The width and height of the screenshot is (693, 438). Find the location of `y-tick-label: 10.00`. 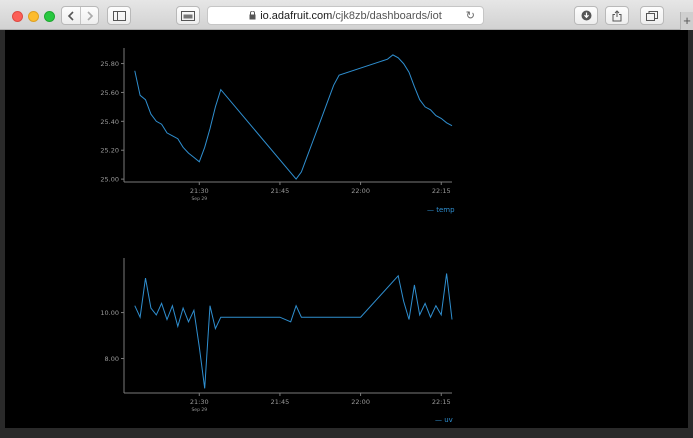

y-tick-label: 10.00 is located at coordinates (109, 313).